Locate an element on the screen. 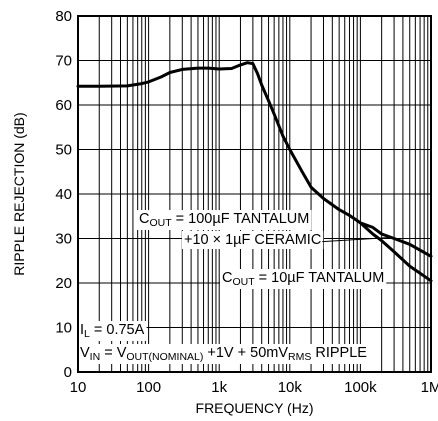 Image resolution: width=438 pixels, height=421 pixels. annotation-leader-ceramic is located at coordinates (356, 240).